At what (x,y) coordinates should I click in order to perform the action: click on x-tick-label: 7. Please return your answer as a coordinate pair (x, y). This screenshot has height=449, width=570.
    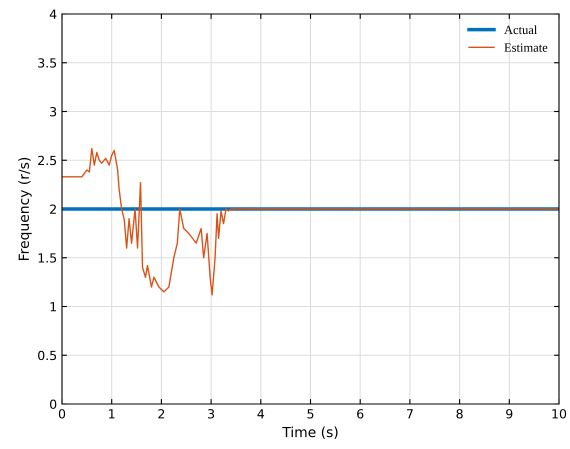
    Looking at the image, I should click on (409, 413).